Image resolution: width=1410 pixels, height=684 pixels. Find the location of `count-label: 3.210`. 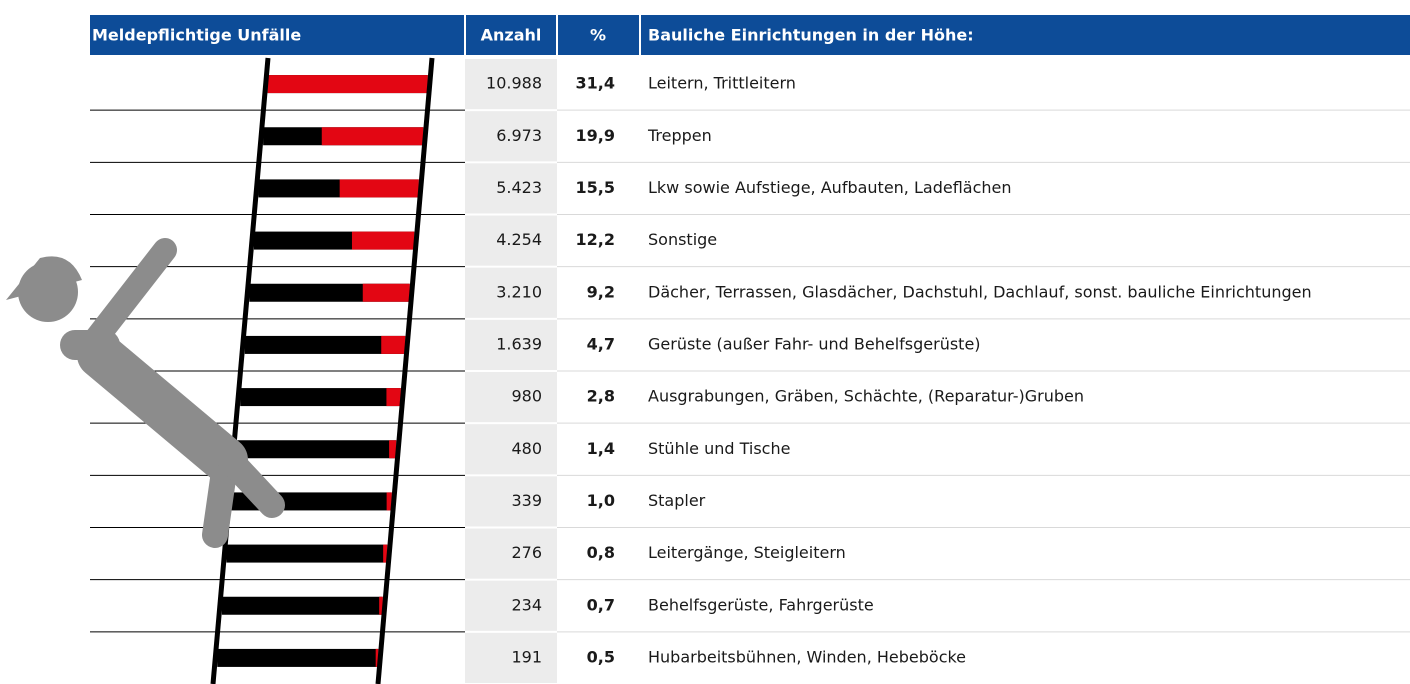

count-label: 3.210 is located at coordinates (519, 291).